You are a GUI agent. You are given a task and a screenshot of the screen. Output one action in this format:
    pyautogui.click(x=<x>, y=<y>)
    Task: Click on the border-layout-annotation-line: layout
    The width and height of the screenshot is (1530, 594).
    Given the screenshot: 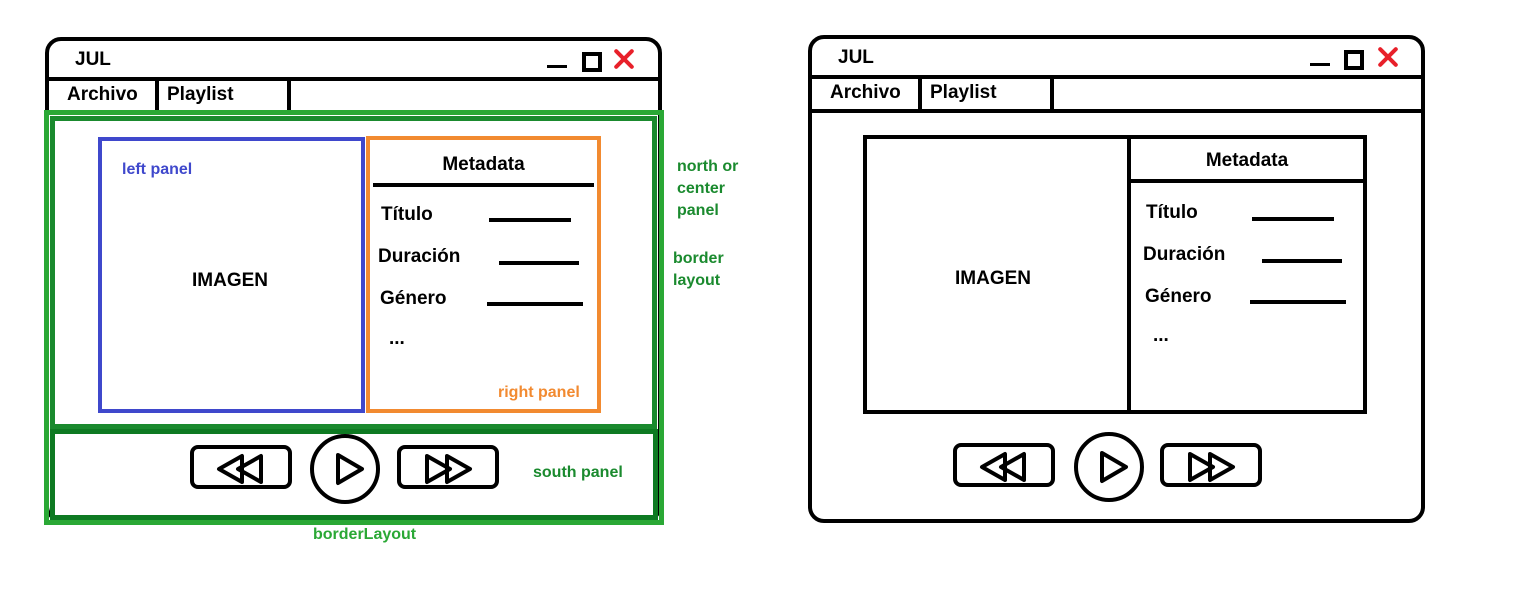 What is the action you would take?
    pyautogui.click(x=697, y=280)
    